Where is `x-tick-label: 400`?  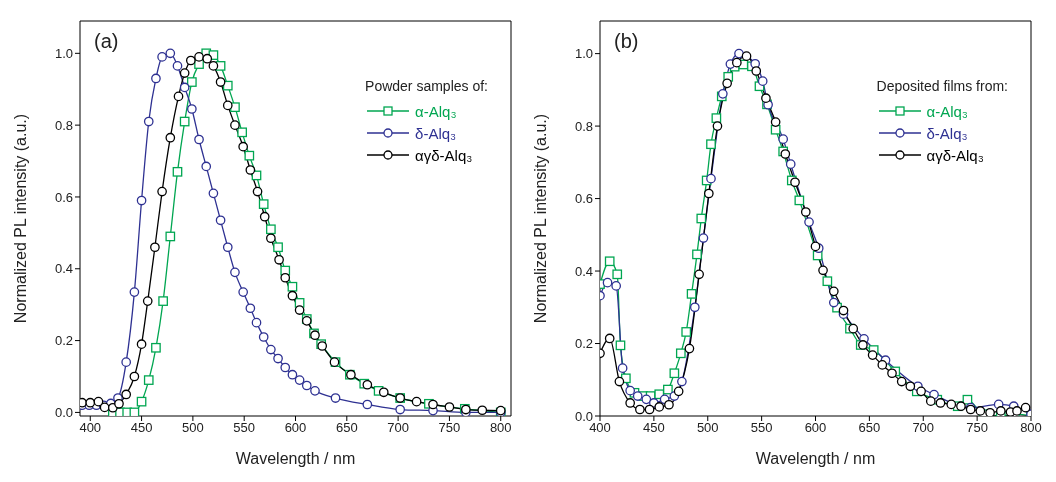 x-tick-label: 400 is located at coordinates (90, 428).